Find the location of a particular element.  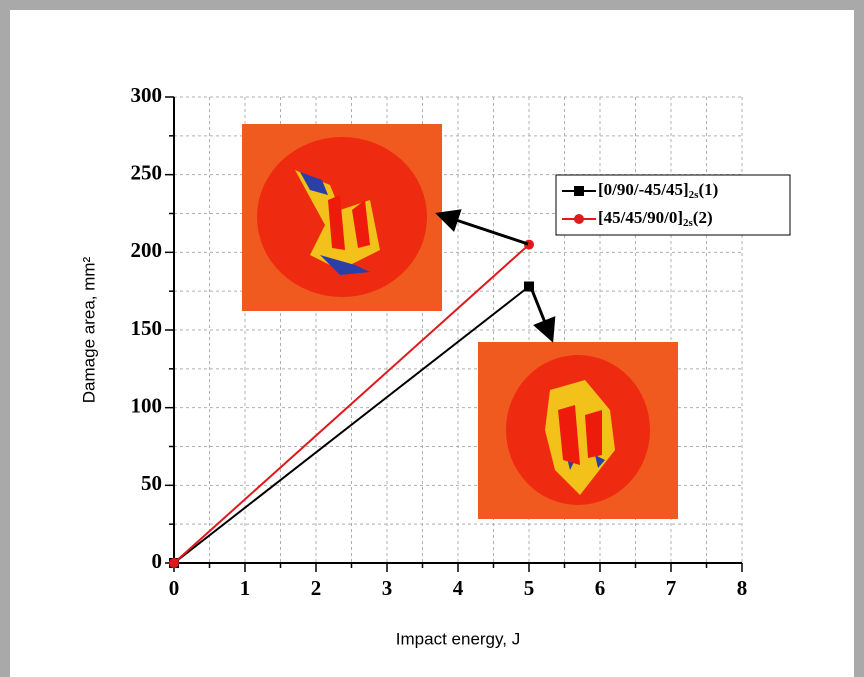

legend-box is located at coordinates (673, 205).